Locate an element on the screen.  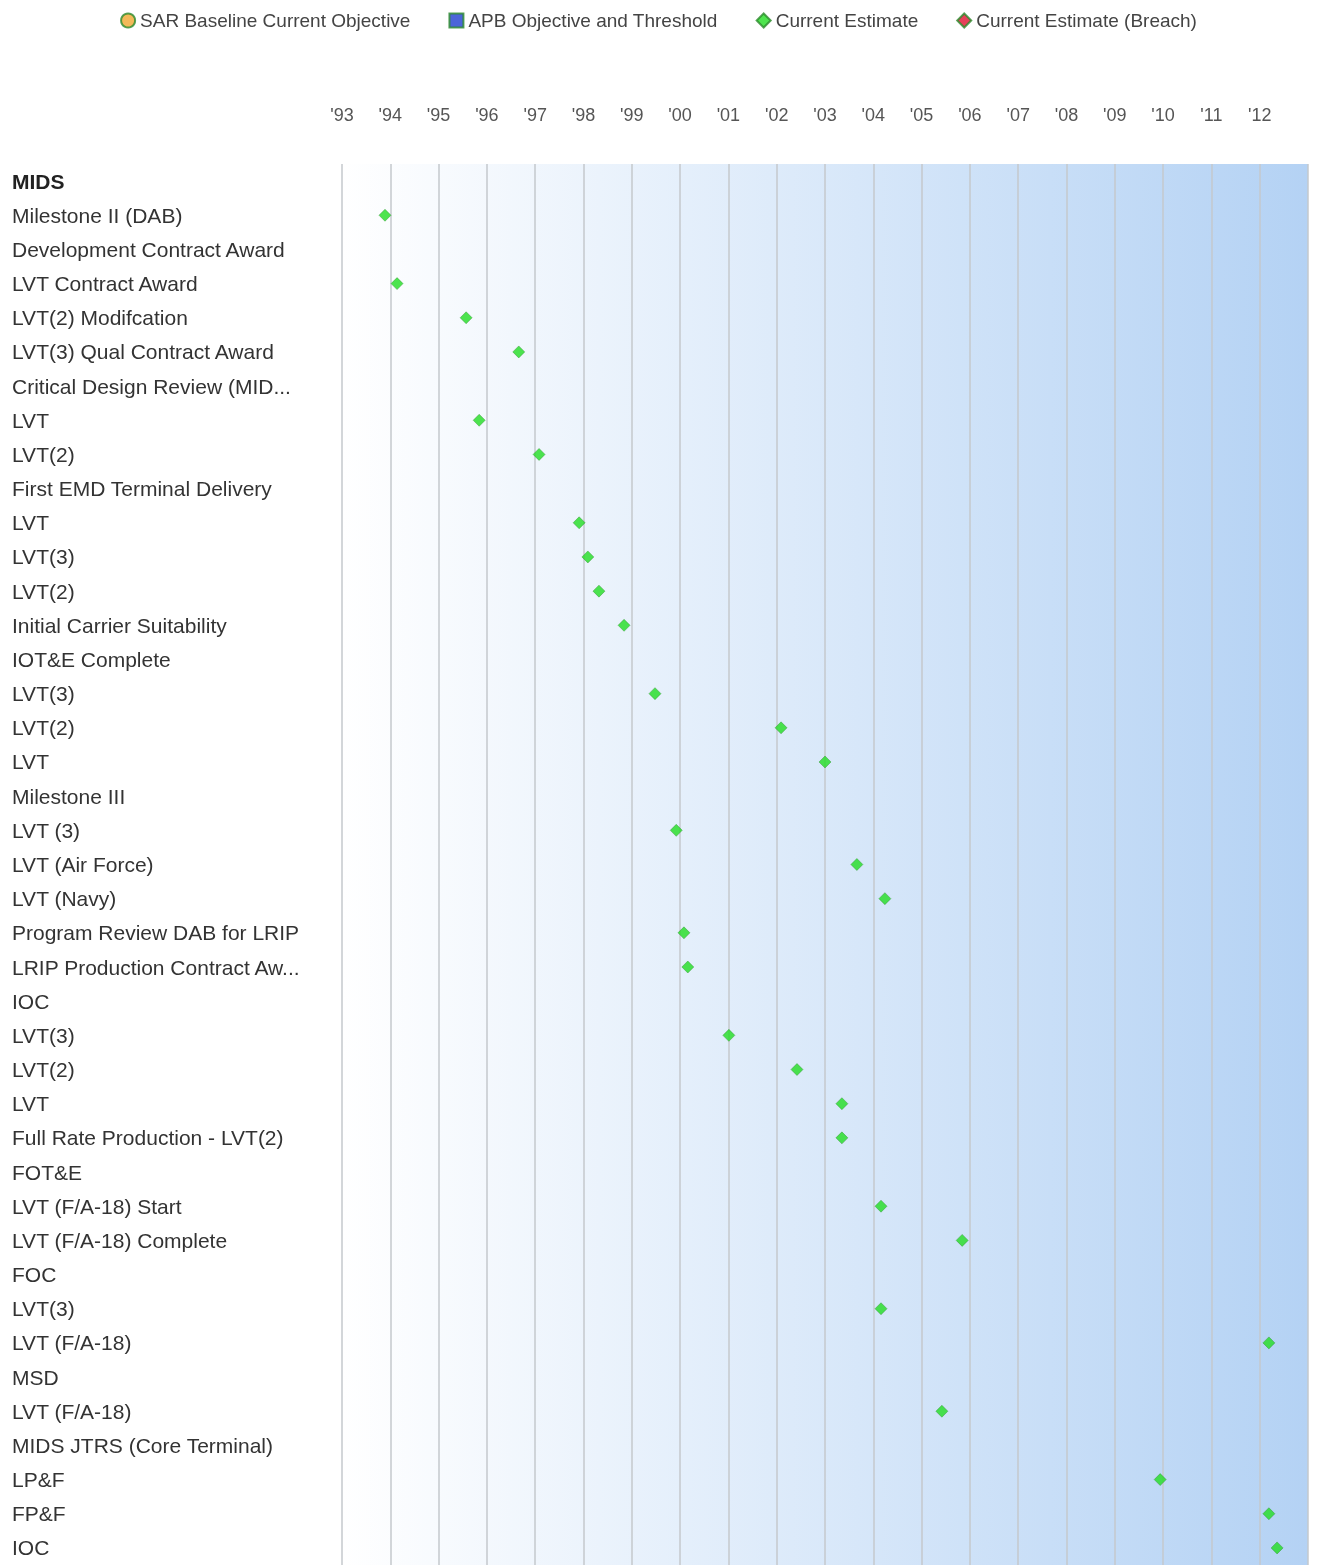
y-tick-label: IOT&E Complete is located at coordinates (91, 659).